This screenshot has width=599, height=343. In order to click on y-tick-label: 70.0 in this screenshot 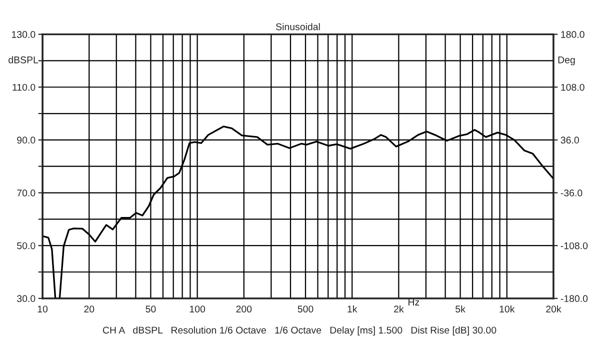, I will do `click(26, 193)`.